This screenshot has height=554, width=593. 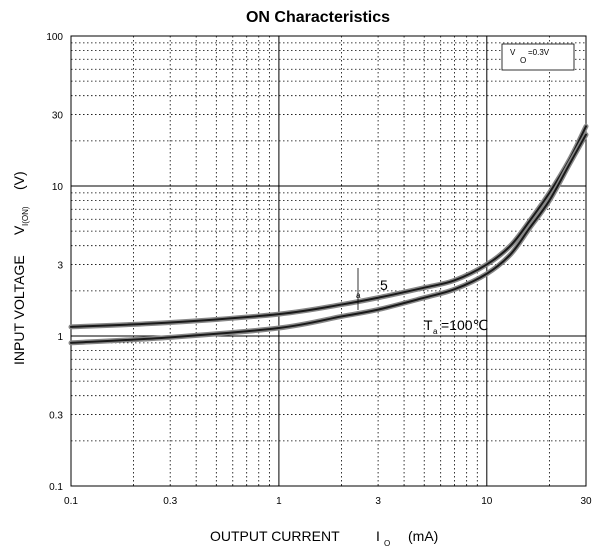 What do you see at coordinates (279, 501) in the screenshot?
I see `x-tick-label: 1` at bounding box center [279, 501].